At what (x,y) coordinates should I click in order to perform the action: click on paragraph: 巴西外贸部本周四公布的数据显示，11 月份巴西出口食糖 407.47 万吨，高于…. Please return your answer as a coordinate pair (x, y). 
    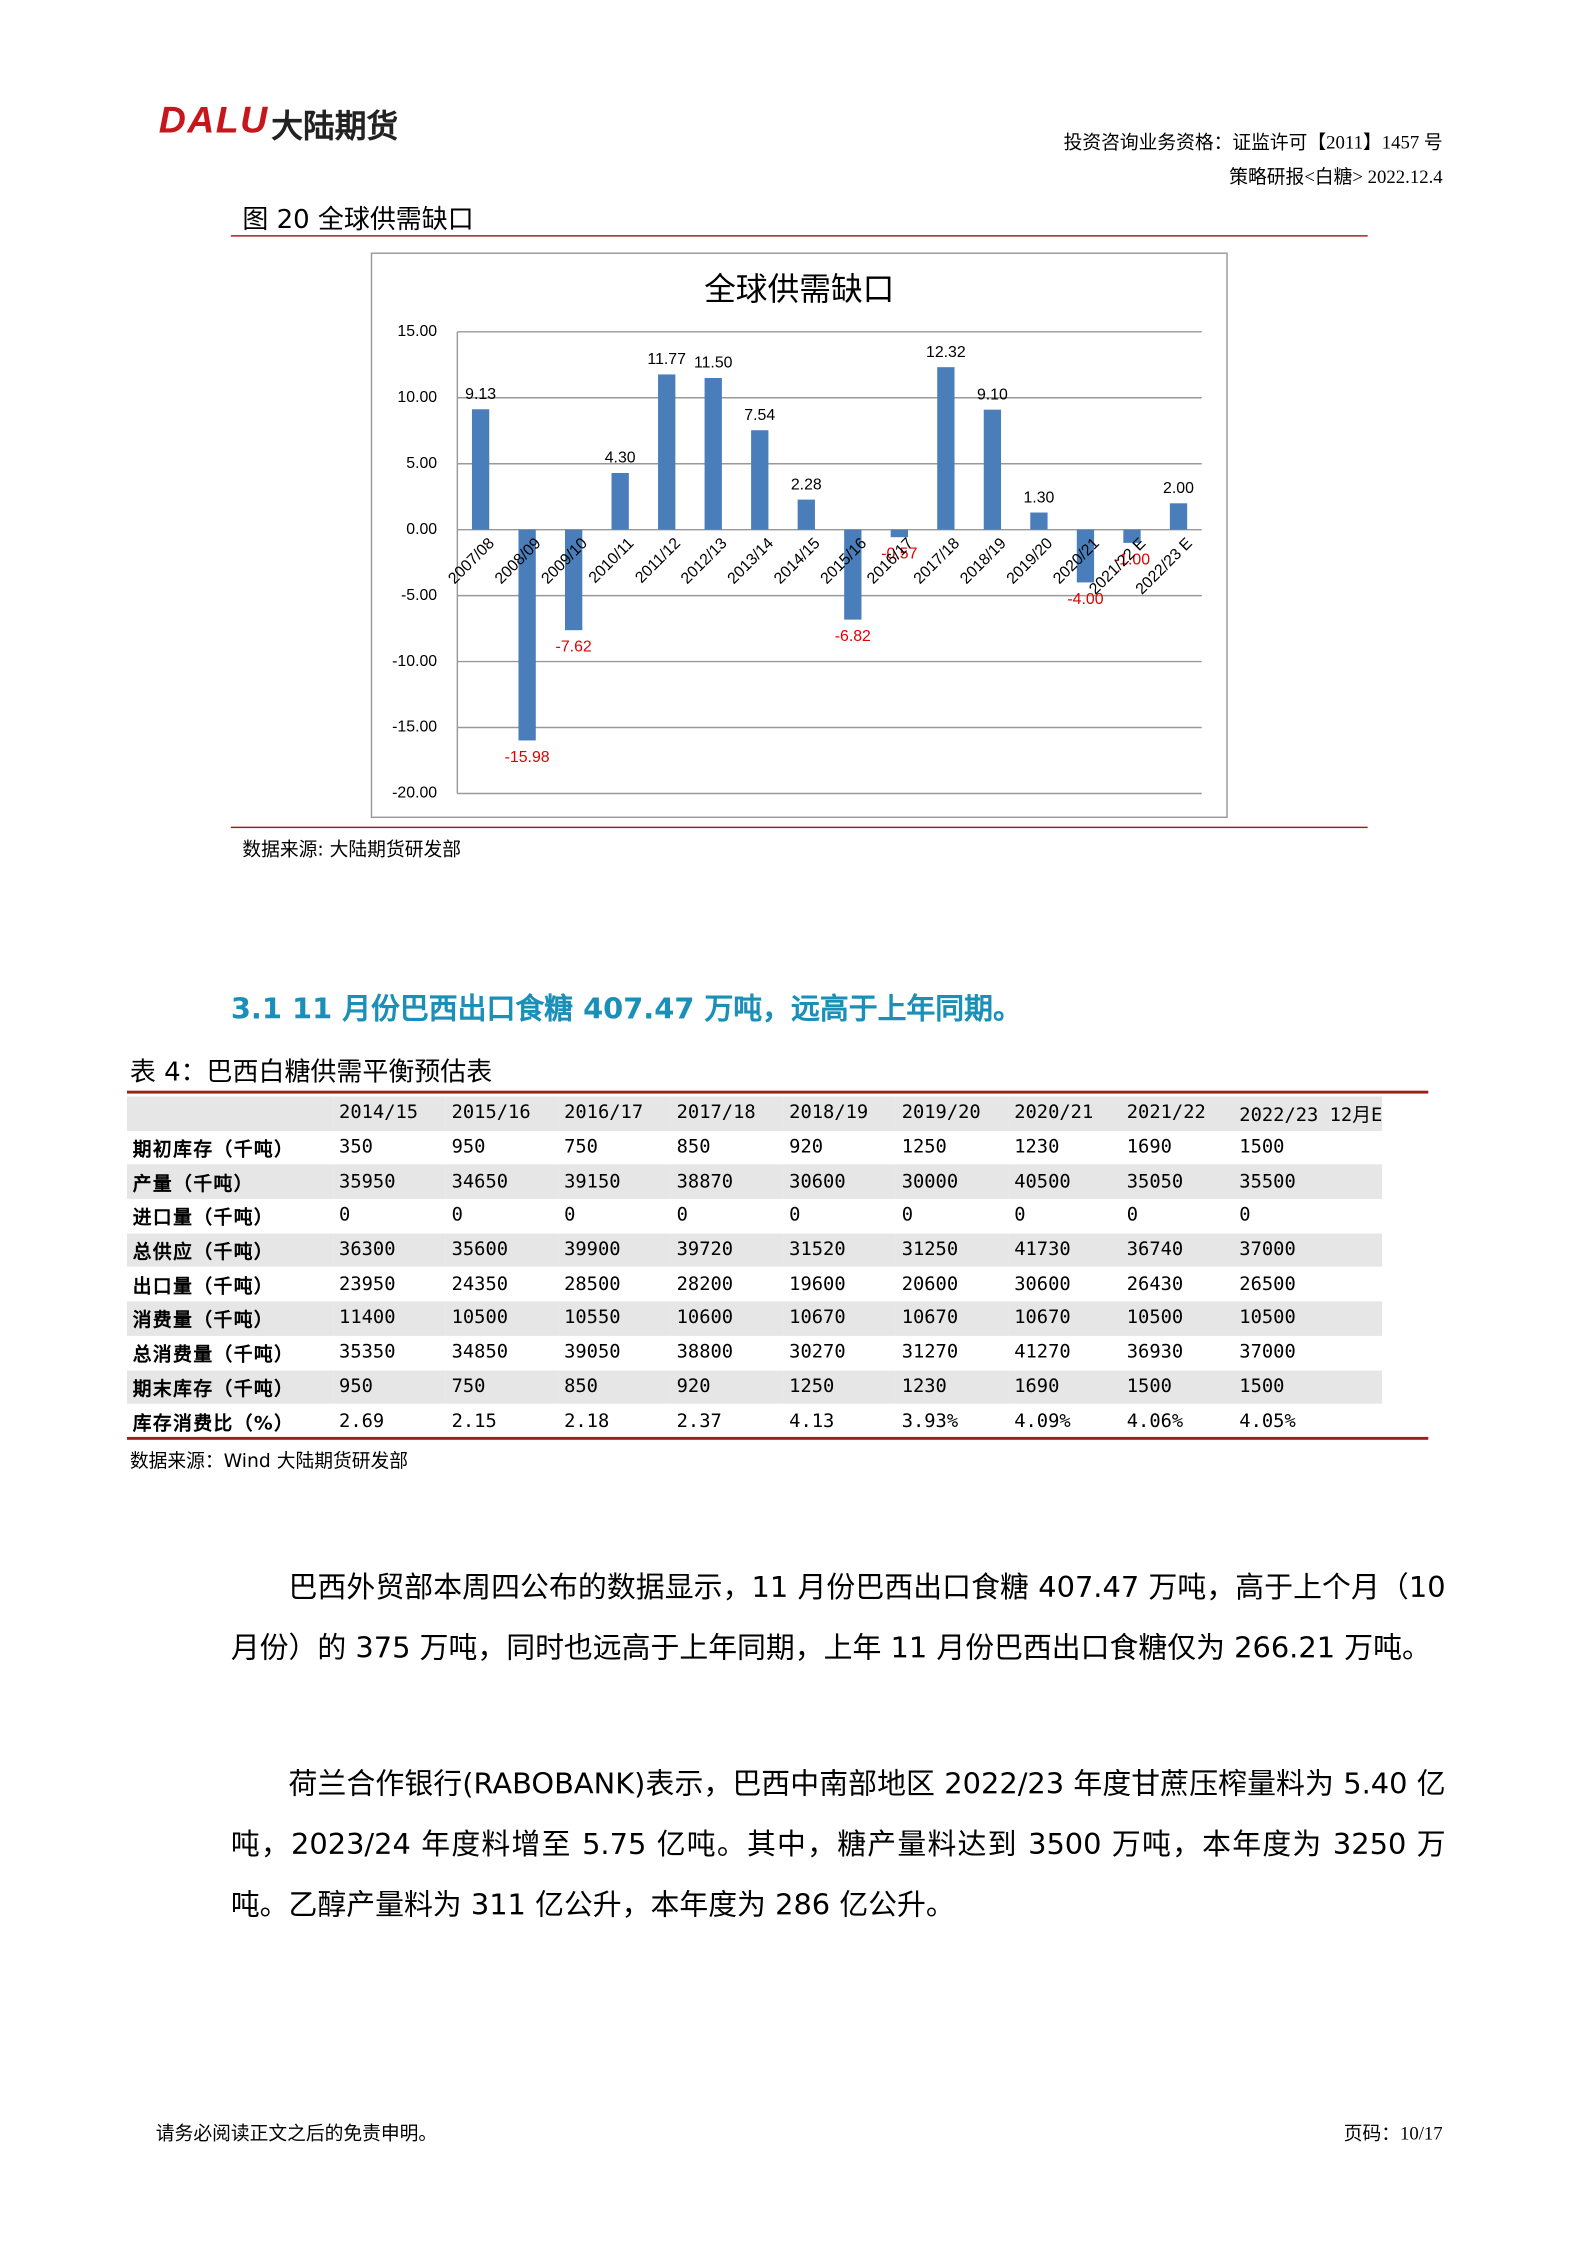
    Looking at the image, I should click on (838, 1617).